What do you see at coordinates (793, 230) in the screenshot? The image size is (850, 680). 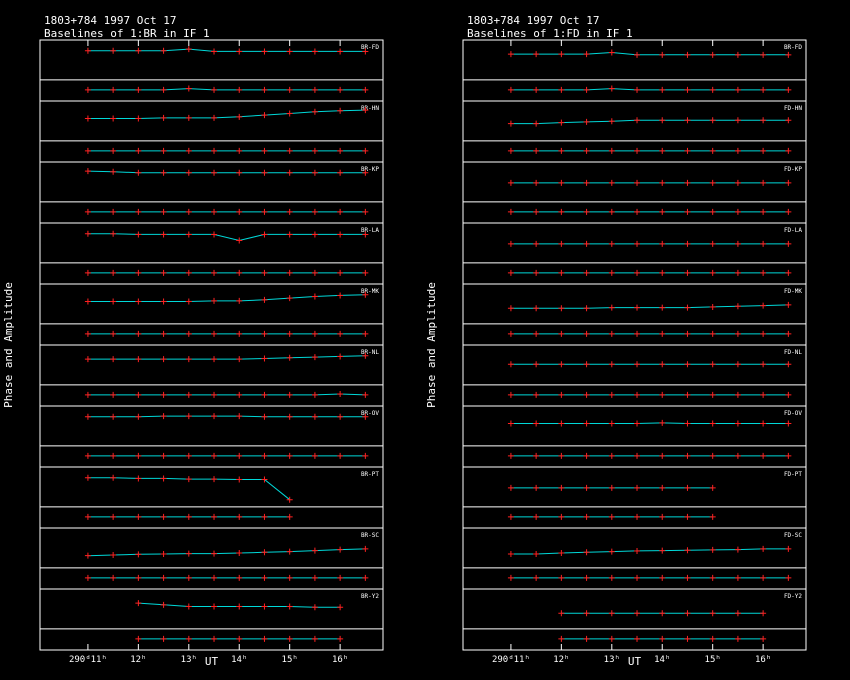 I see `panel-label: FD-LA` at bounding box center [793, 230].